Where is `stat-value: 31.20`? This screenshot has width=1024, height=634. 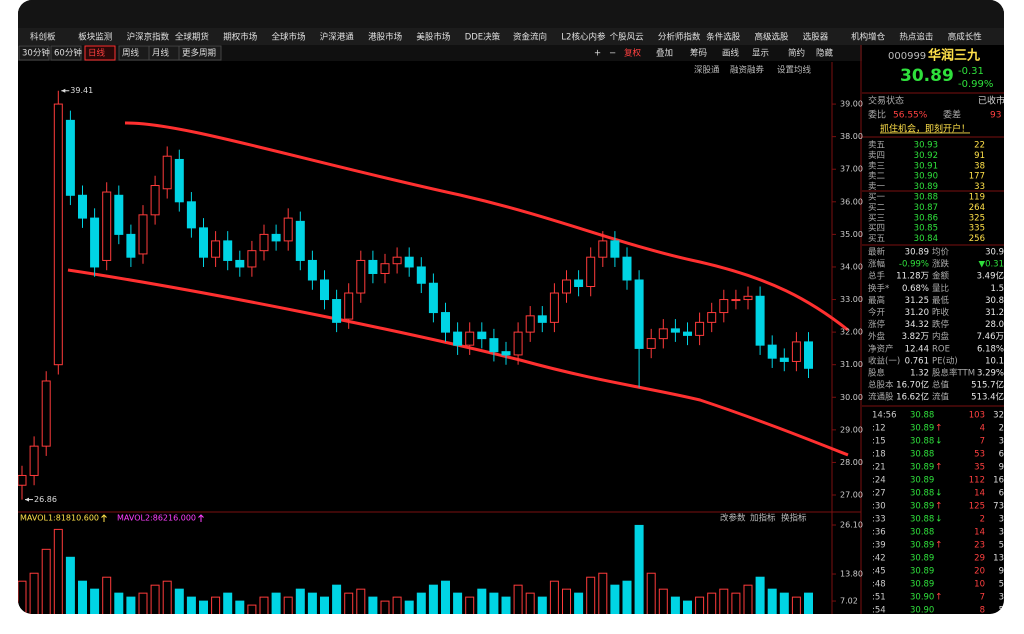
stat-value: 31.20 is located at coordinates (917, 313).